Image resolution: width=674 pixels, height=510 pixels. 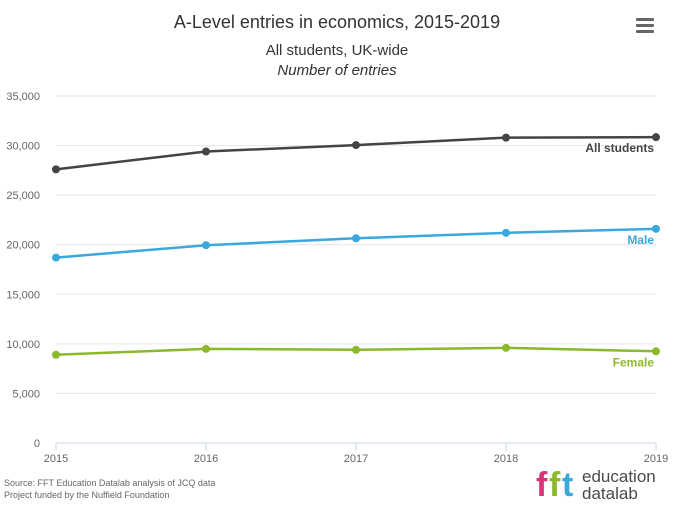 I want to click on fft-datalab-logo: f f t education datalab, so click(x=601, y=485).